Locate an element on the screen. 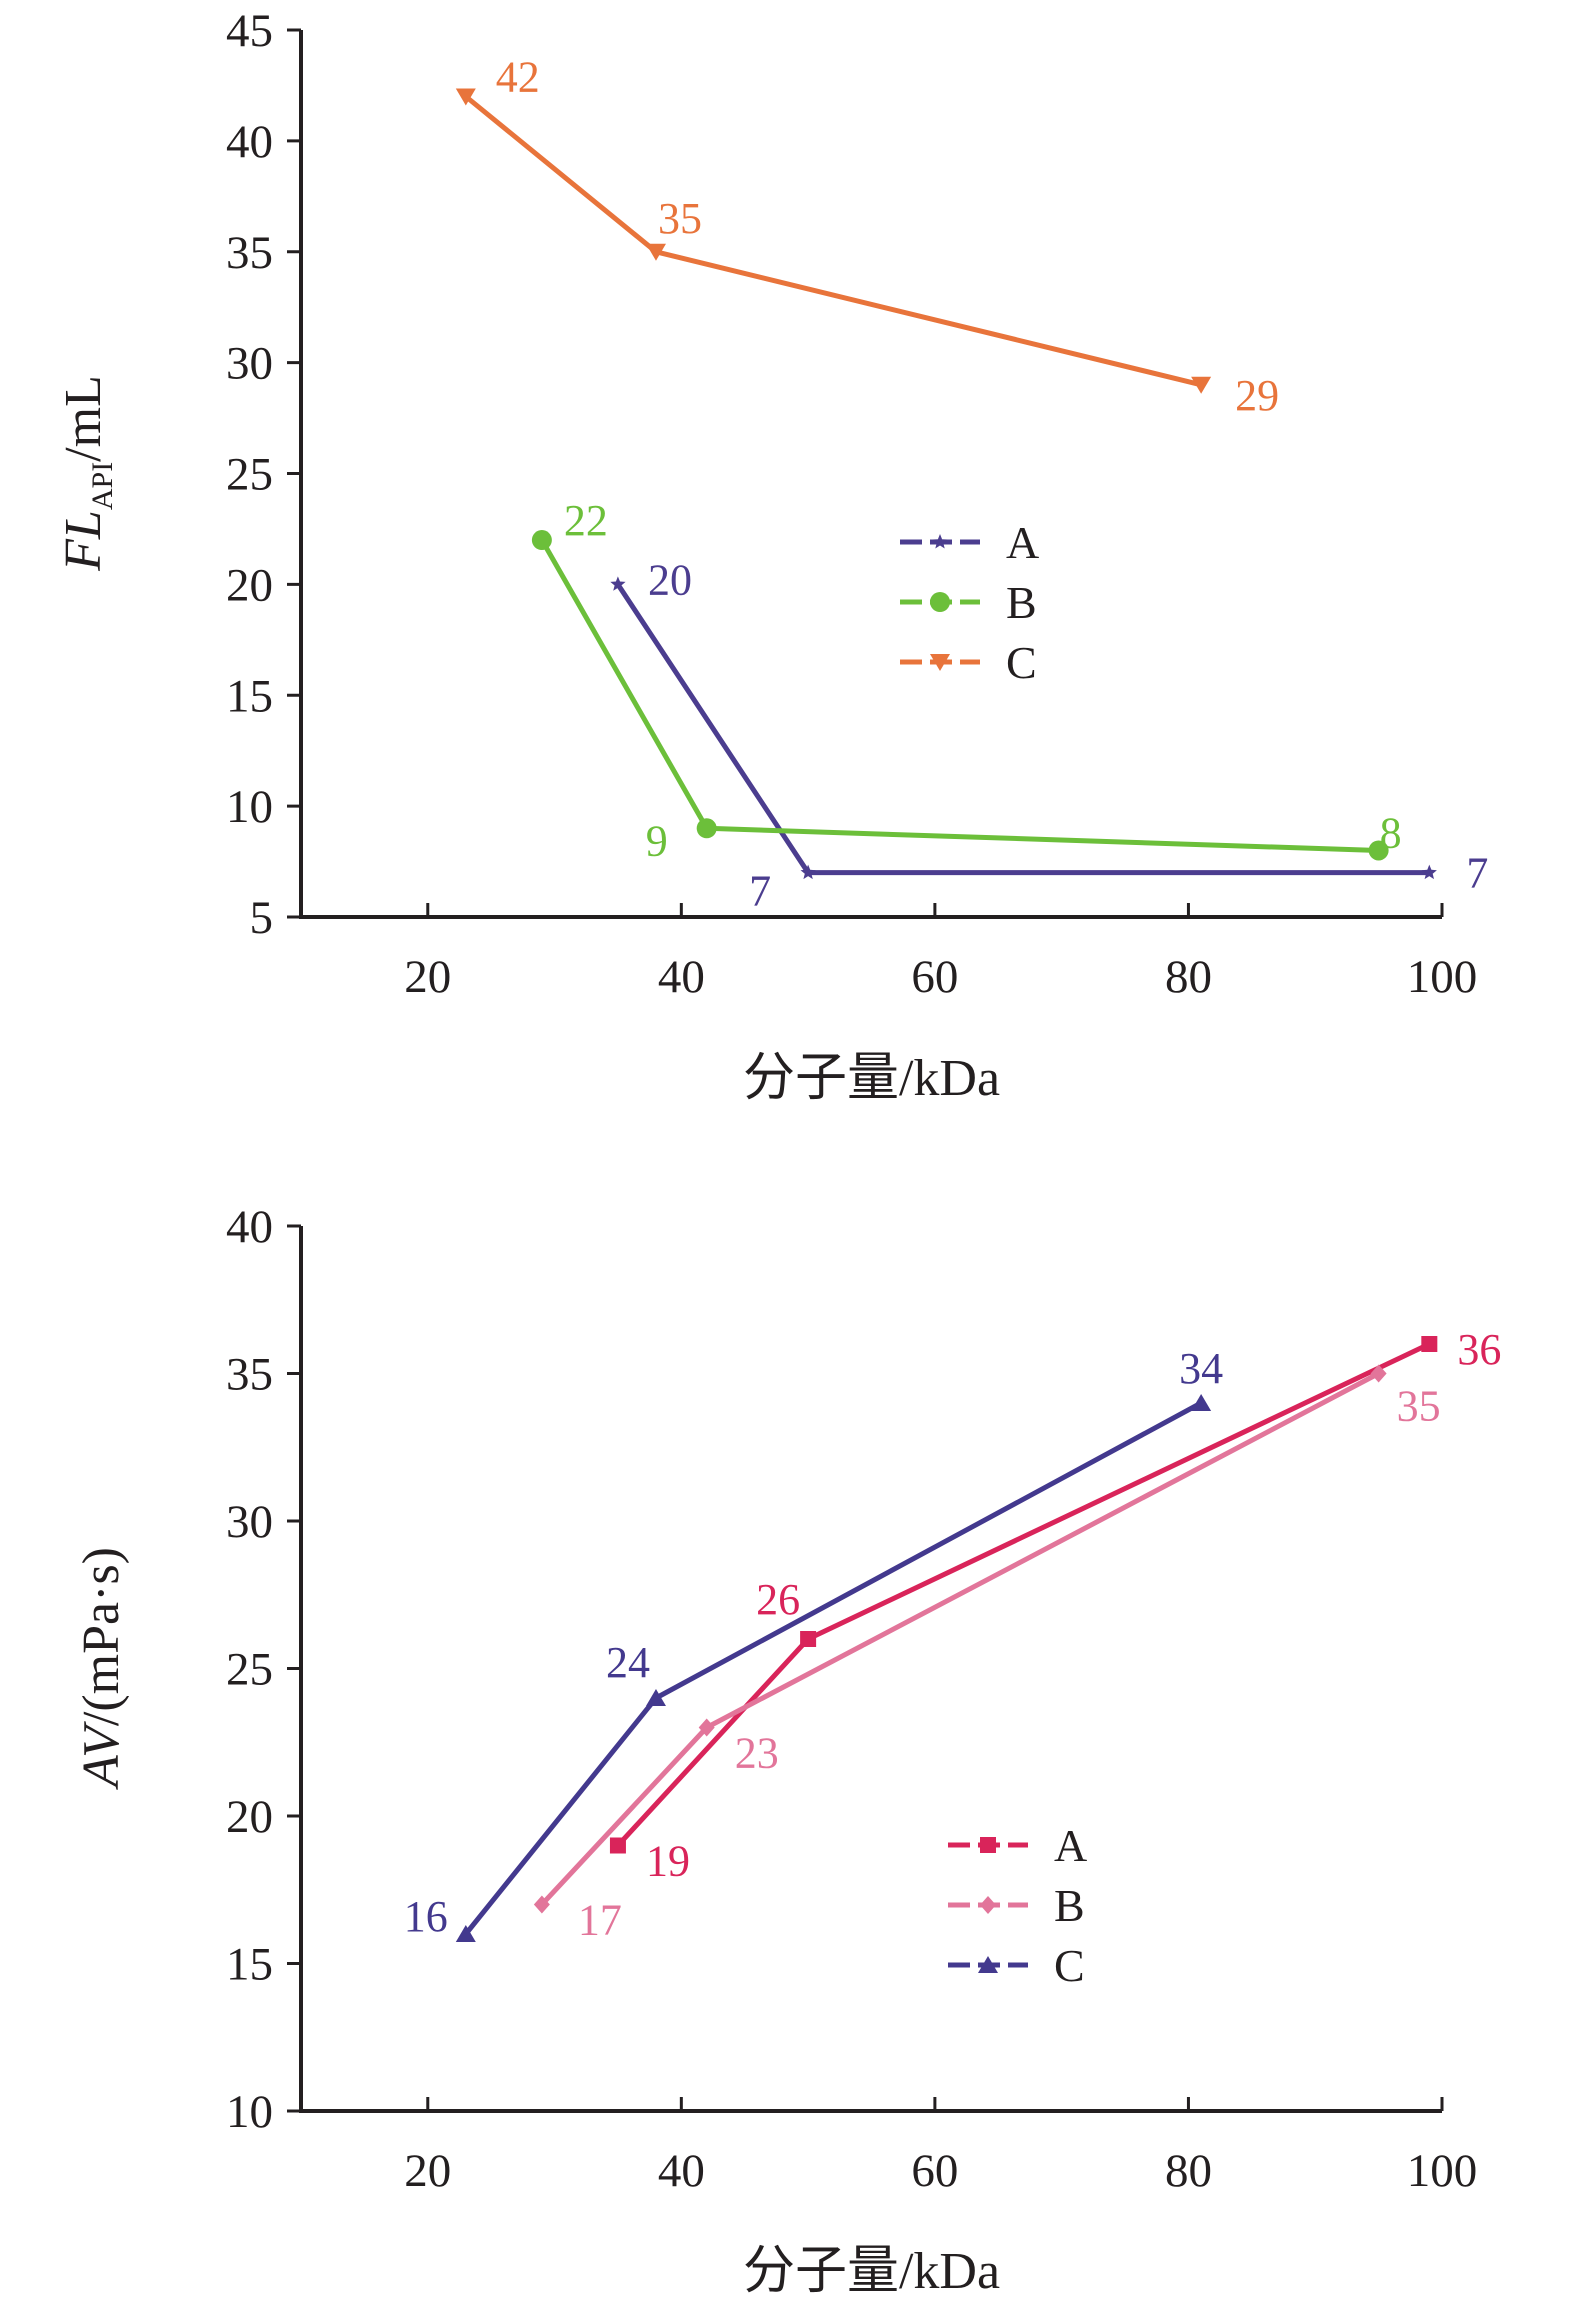 This screenshot has height=2323, width=1575. series-B-data-label: 23 is located at coordinates (757, 1753).